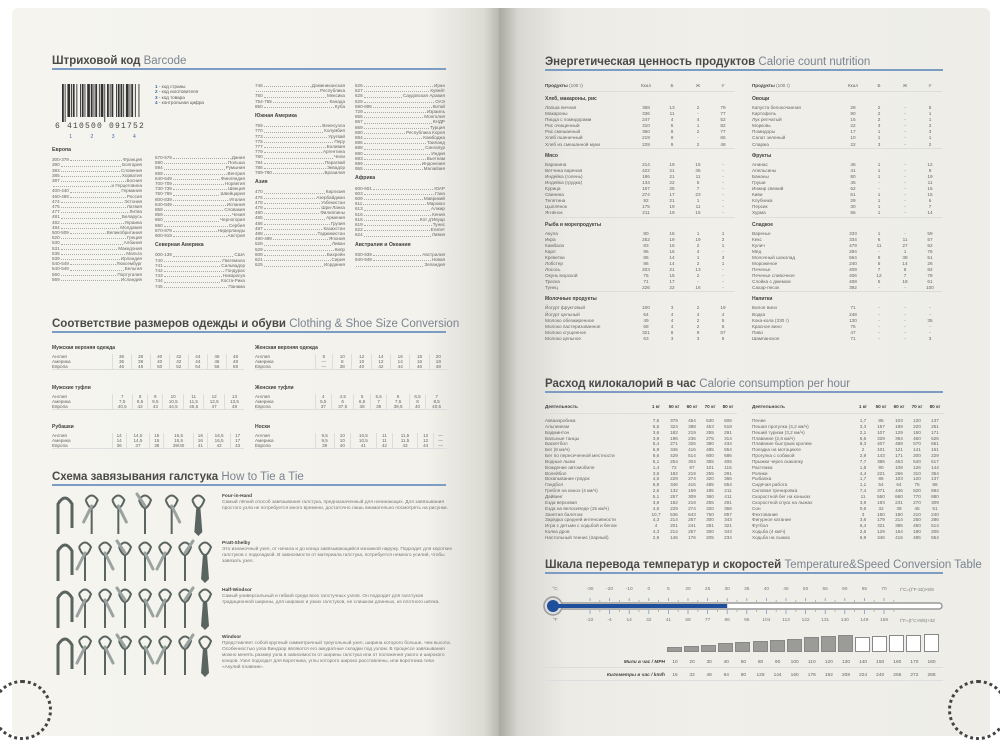 Image resolution: width=1000 pixels, height=744 pixels. Describe the element at coordinates (97, 201) in the screenshot. I see `country-row: 474 Эстония` at that location.